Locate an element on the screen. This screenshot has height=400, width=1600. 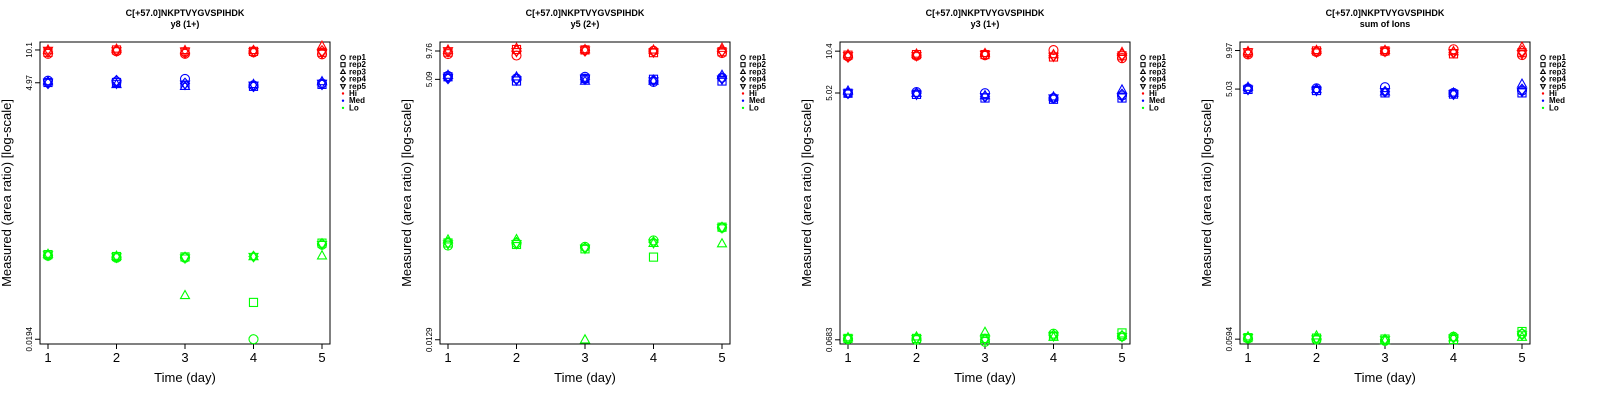
y-tick-label: 0.0594 is located at coordinates (1229, 338).